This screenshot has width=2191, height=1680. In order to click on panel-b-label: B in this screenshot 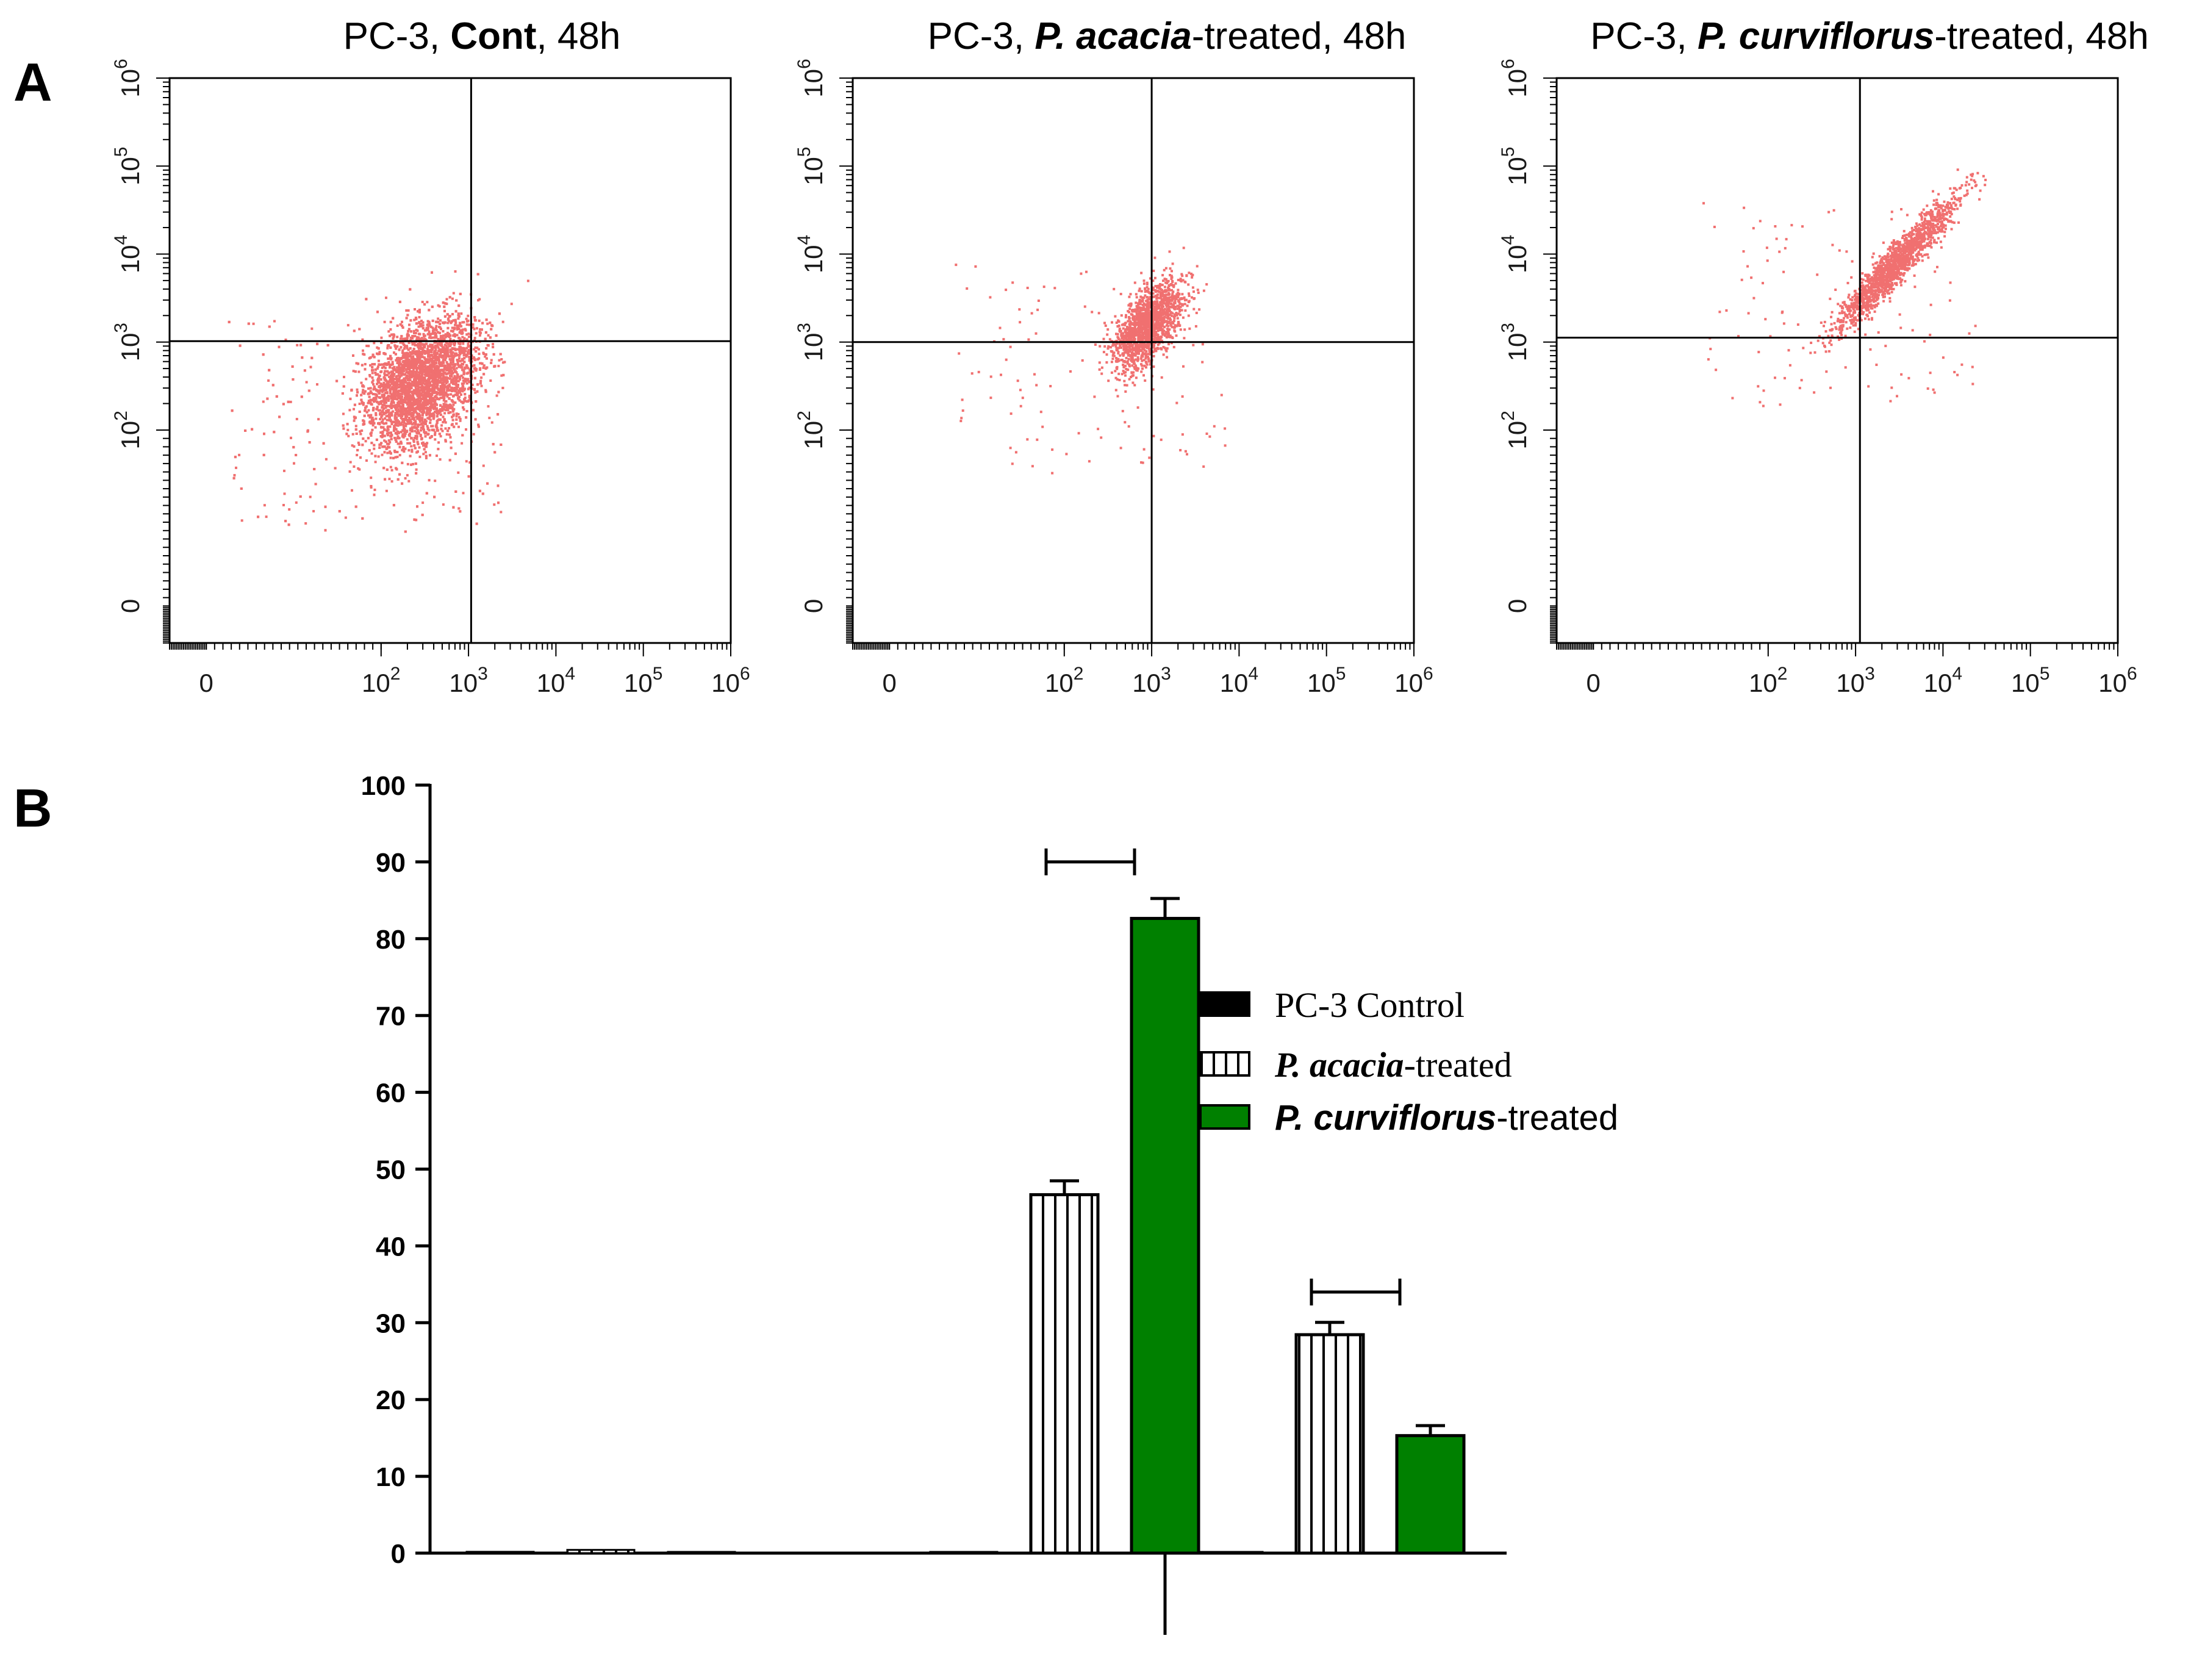, I will do `click(33, 808)`.